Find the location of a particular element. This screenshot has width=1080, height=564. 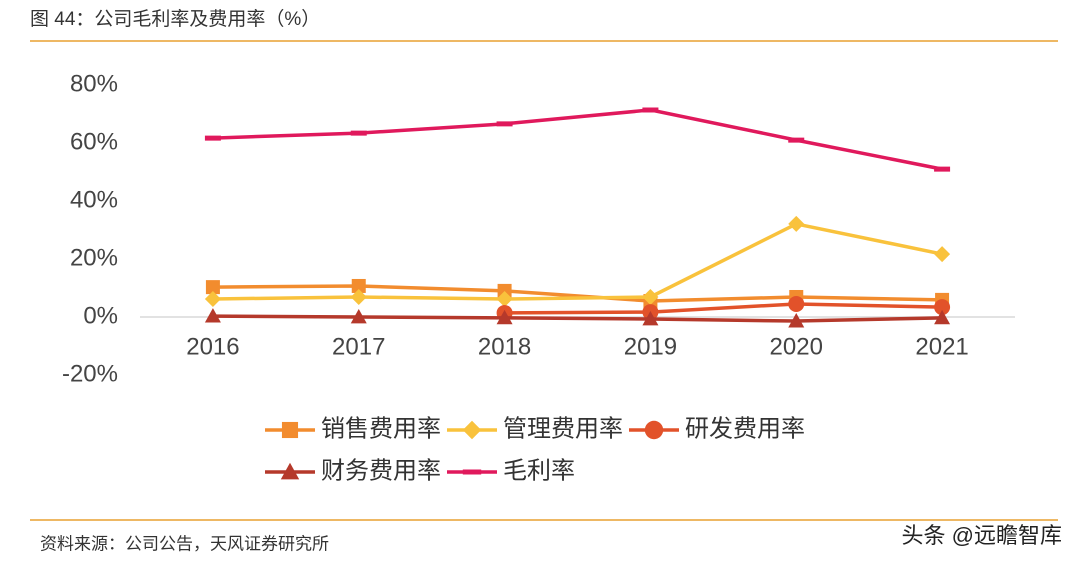

legend-label: 管理费用率 is located at coordinates (563, 428).